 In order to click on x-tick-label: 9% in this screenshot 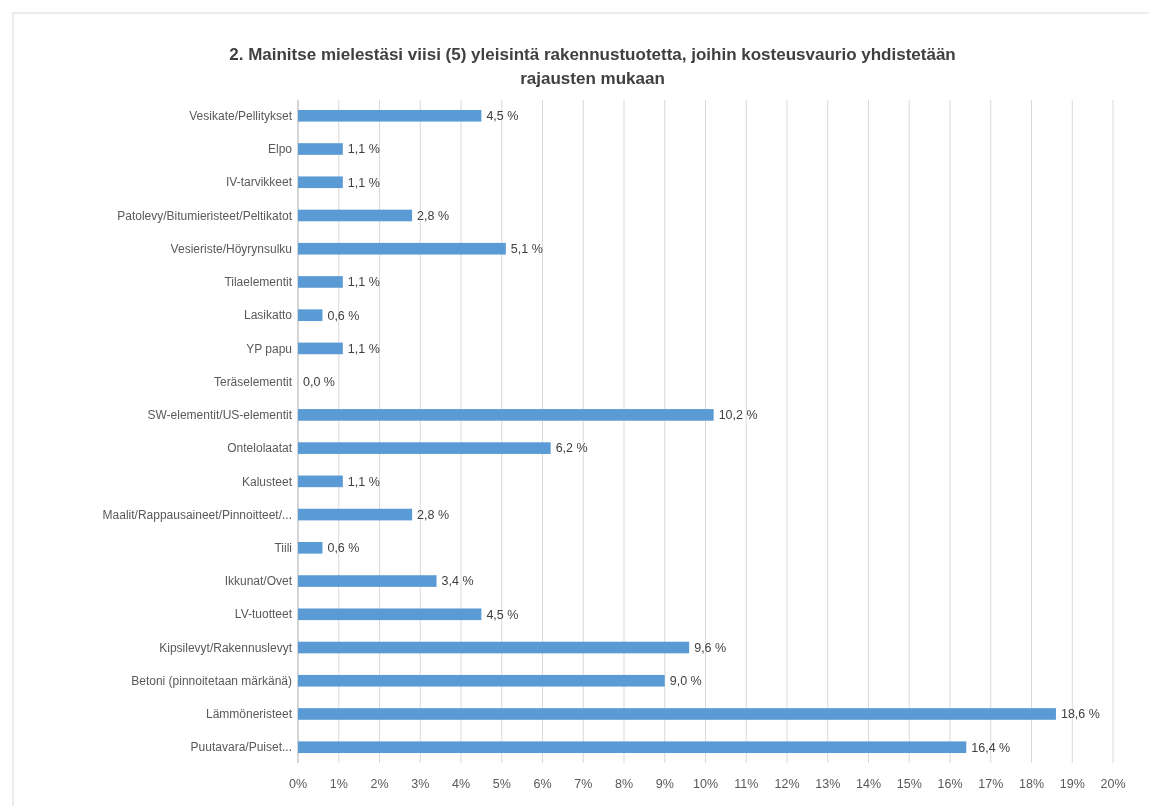, I will do `click(664, 784)`.